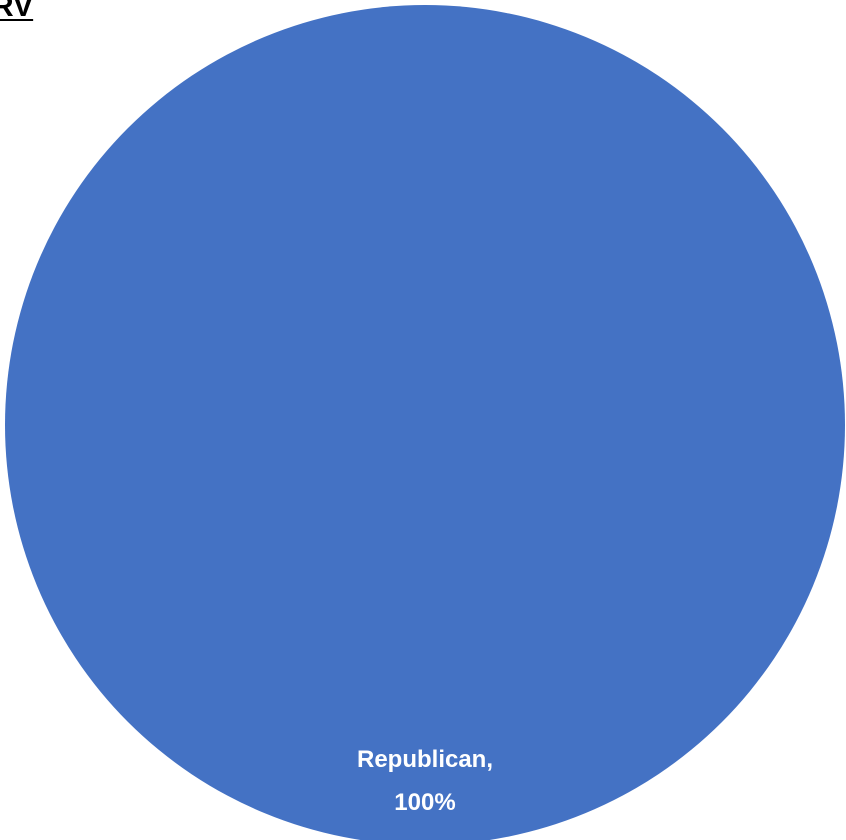 The image size is (846, 840). Describe the element at coordinates (425, 781) in the screenshot. I see `pie-data-label: Republican, 100%` at that location.